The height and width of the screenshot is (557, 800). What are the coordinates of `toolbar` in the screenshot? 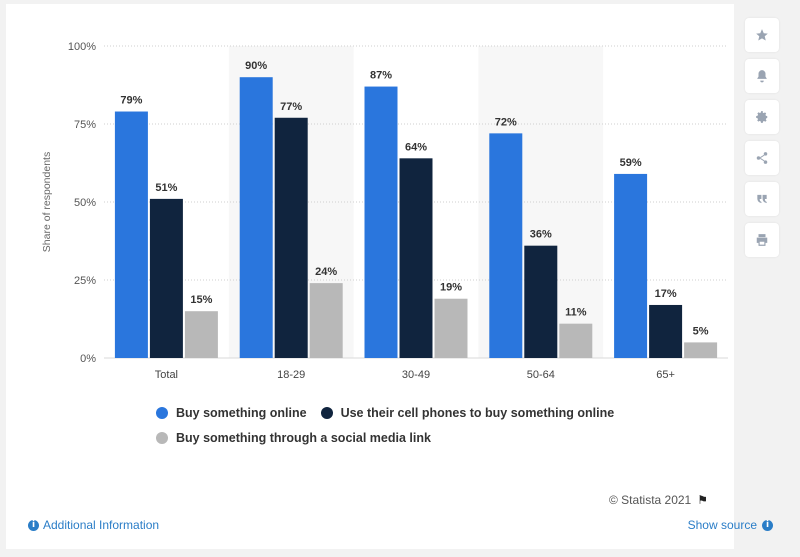 It's located at (763, 141).